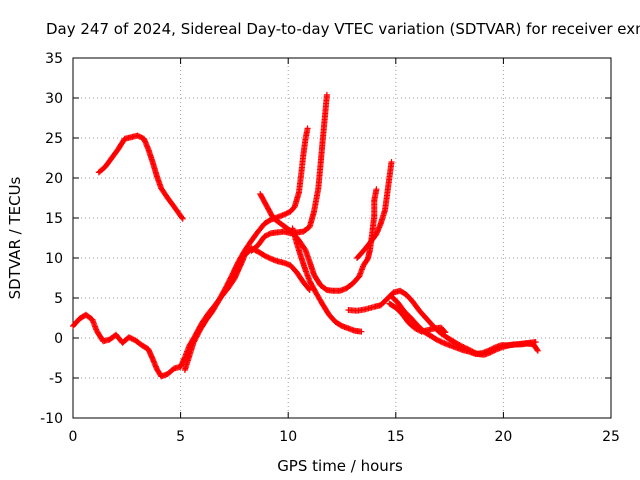  What do you see at coordinates (340, 466) in the screenshot?
I see `x-axis-label: GPS time / hours` at bounding box center [340, 466].